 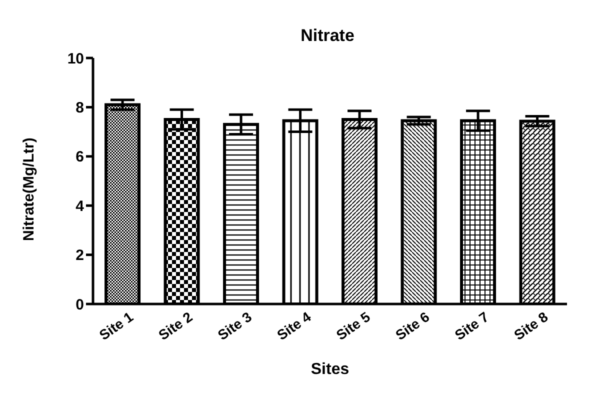 What do you see at coordinates (353, 326) in the screenshot?
I see `x-tick-label: Site 5` at bounding box center [353, 326].